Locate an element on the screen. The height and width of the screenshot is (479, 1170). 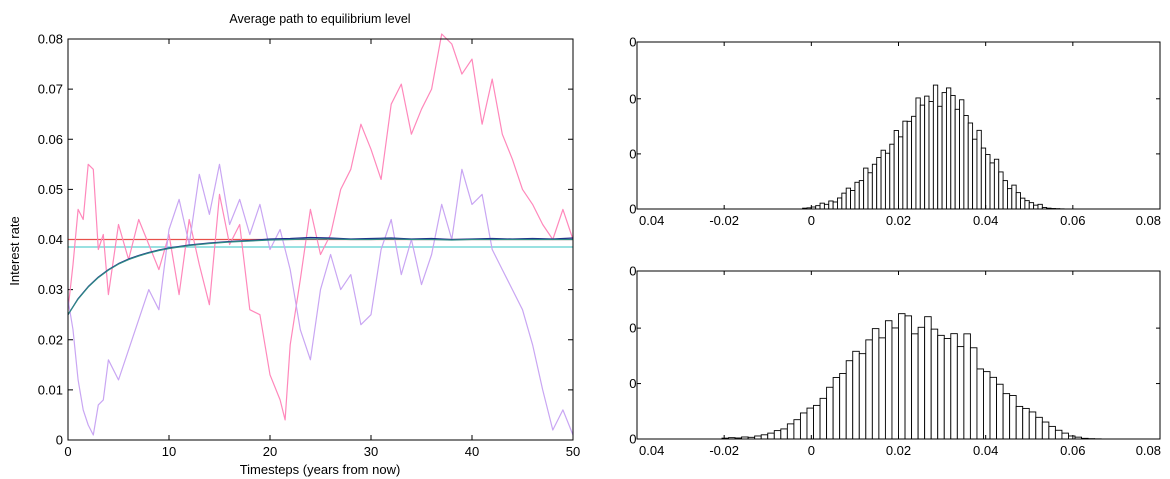
chart-title: Average path to equilibrium level is located at coordinates (319, 19).